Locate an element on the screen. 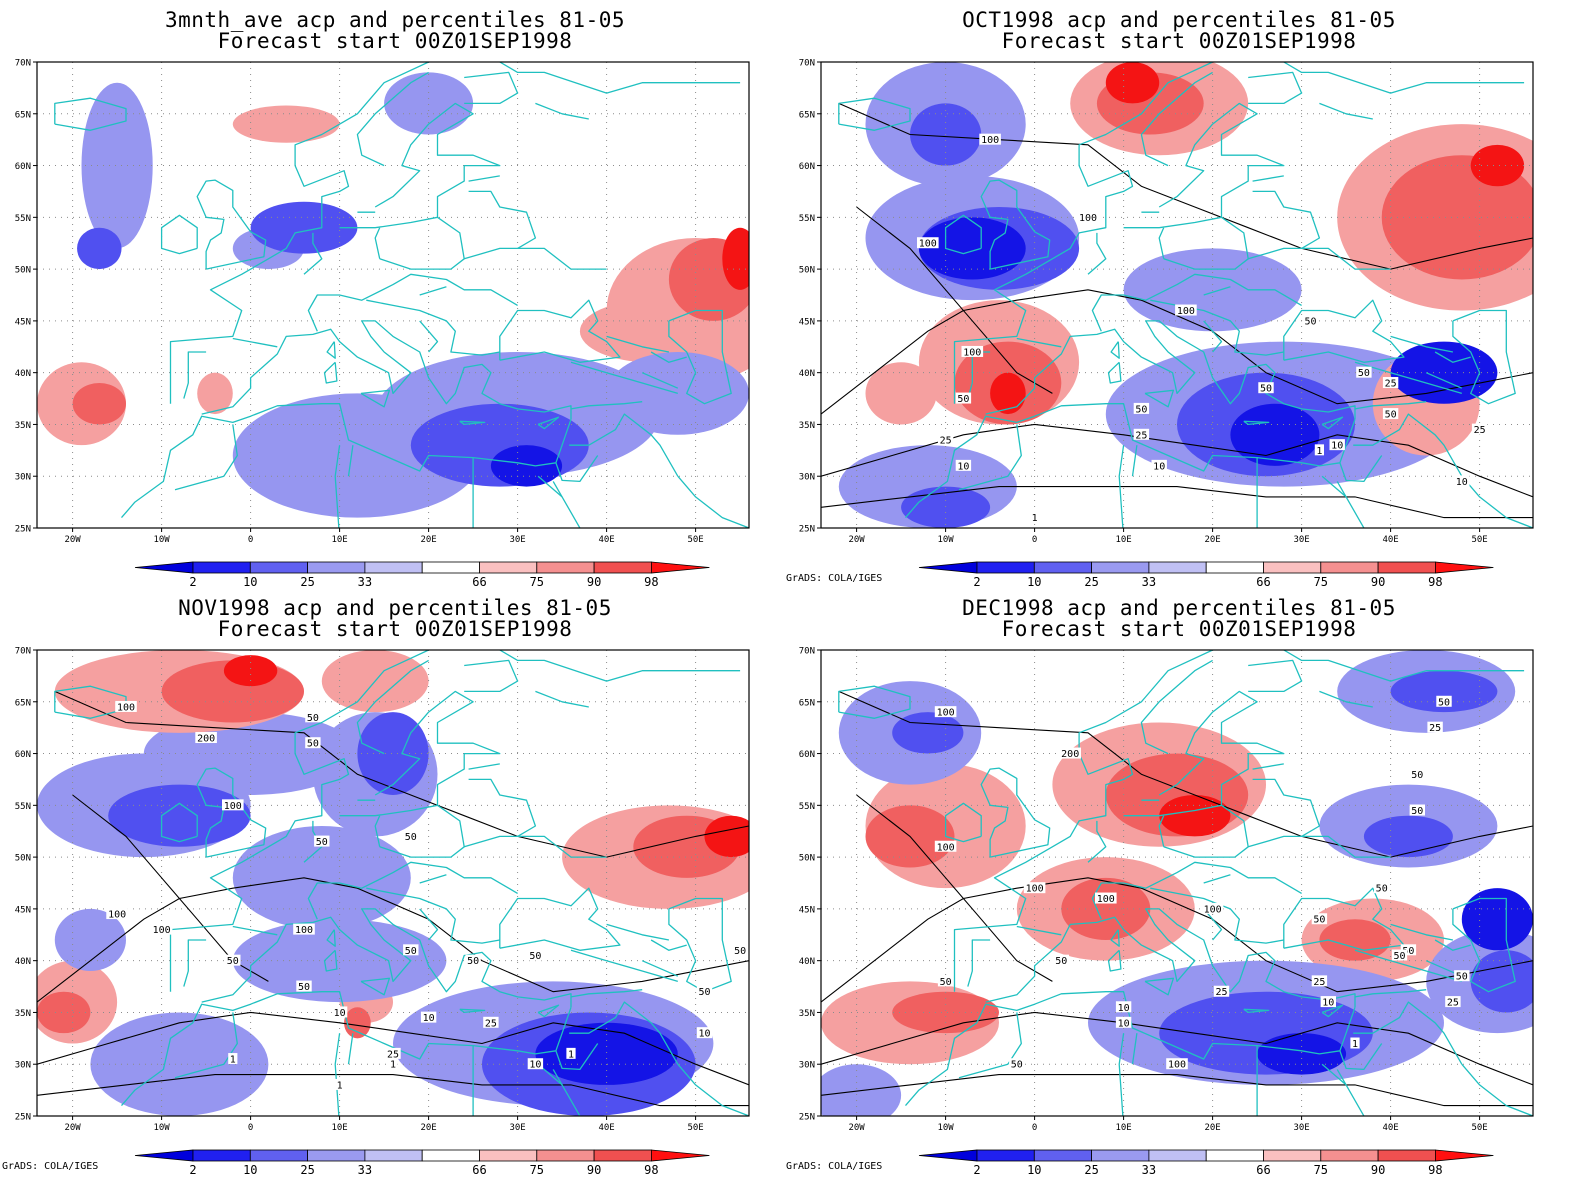 The width and height of the screenshot is (1596, 1196). colorbar-label: 10 is located at coordinates (1034, 582).